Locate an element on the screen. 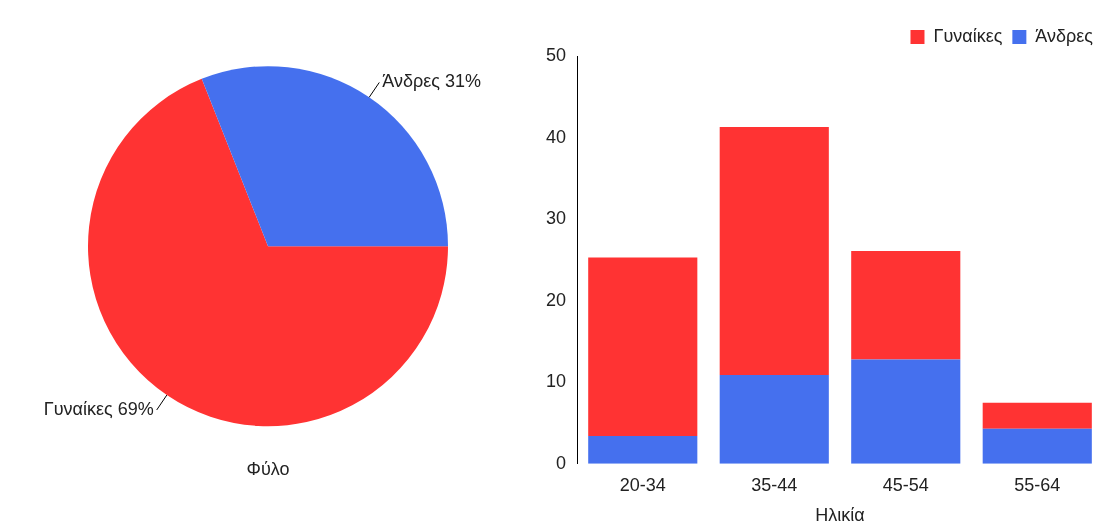 The image size is (1105, 531). x-tick-label: 45-54 is located at coordinates (905, 484).